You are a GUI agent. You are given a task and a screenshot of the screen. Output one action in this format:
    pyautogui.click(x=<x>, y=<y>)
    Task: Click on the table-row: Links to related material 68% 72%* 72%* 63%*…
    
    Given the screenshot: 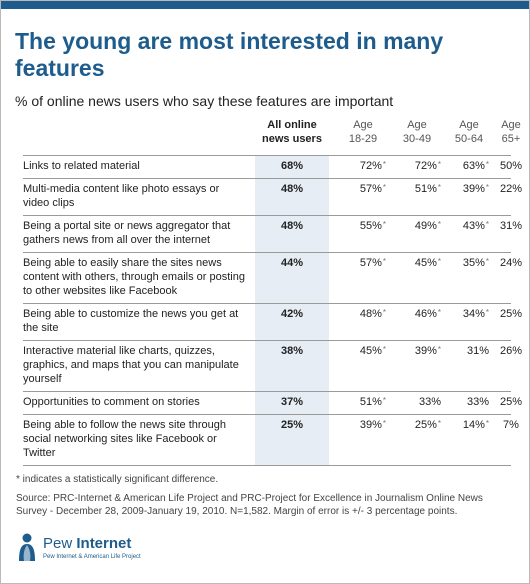 What is the action you would take?
    pyautogui.click(x=272, y=166)
    